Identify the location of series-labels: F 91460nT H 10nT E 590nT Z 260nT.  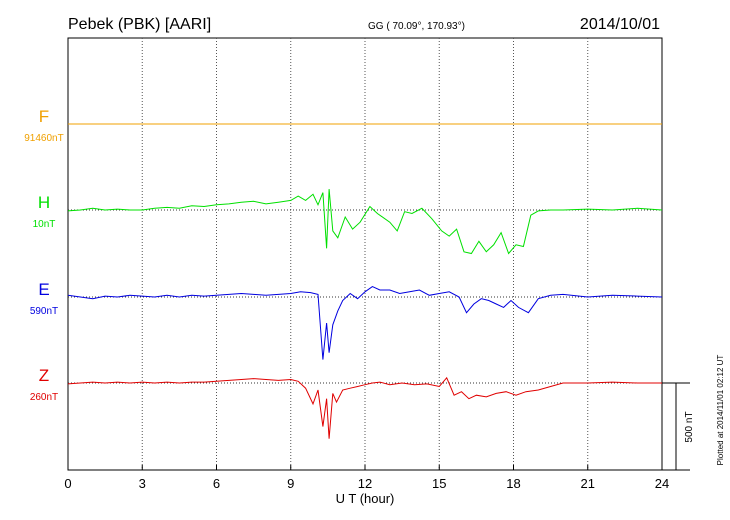
(43, 255).